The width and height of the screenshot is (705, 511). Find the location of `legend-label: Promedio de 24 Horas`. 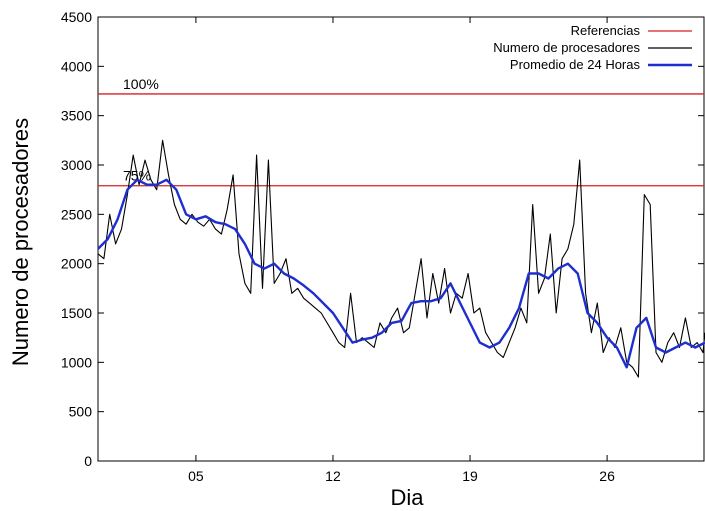

legend-label: Promedio de 24 Horas is located at coordinates (575, 64).